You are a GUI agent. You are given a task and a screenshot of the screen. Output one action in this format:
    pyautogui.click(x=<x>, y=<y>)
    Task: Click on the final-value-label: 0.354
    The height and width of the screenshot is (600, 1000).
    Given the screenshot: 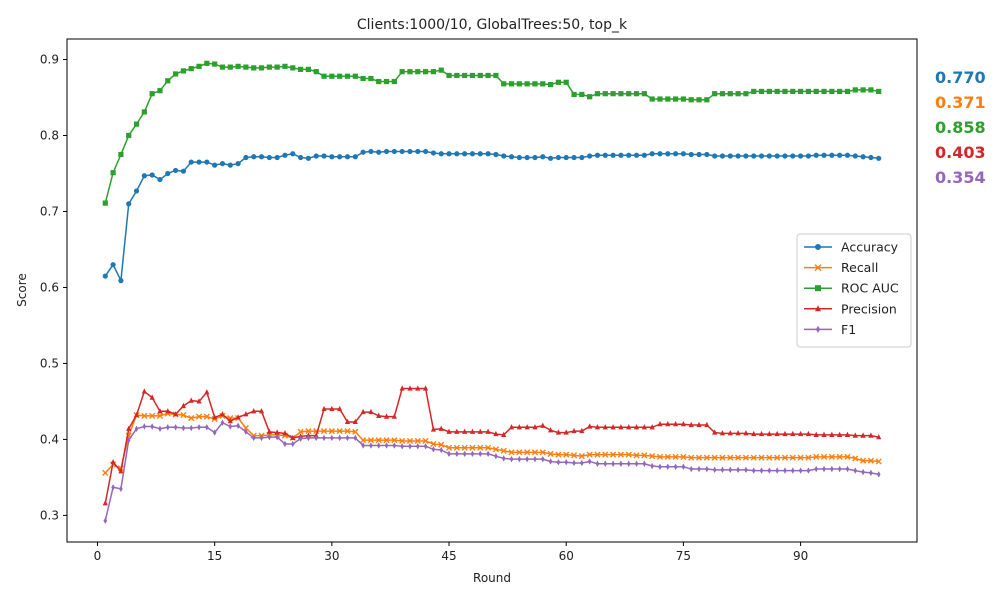 What is the action you would take?
    pyautogui.click(x=960, y=177)
    